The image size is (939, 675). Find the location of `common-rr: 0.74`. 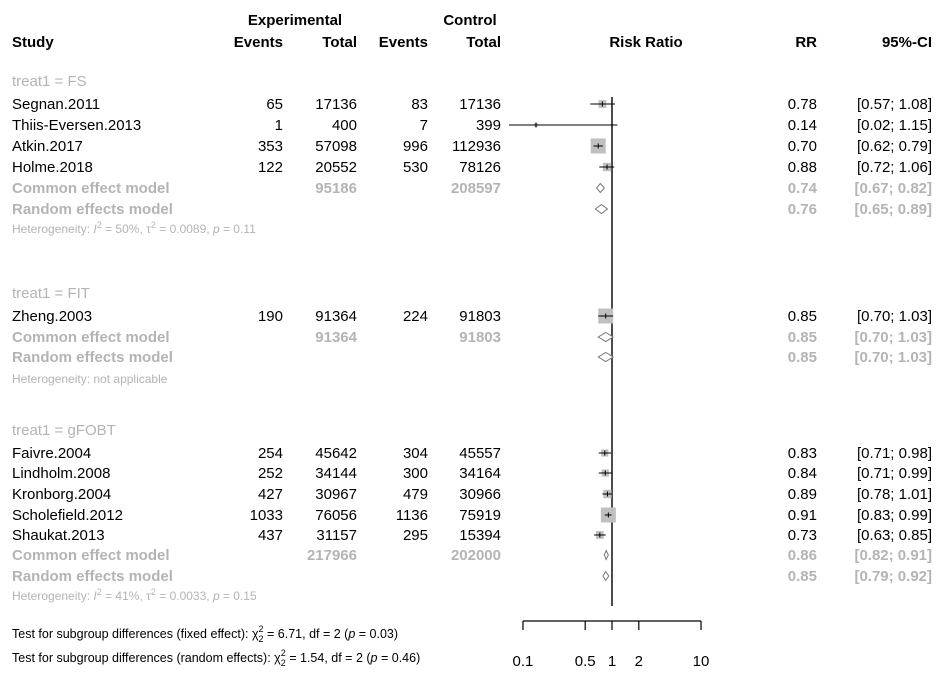

common-rr: 0.74 is located at coordinates (803, 188).